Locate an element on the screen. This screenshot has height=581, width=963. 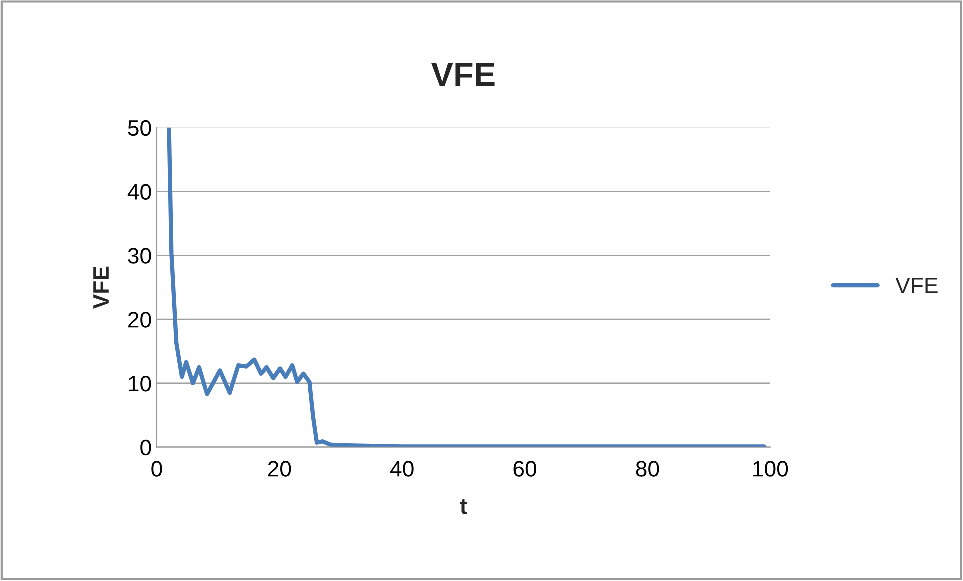
y-tick-label: 30 is located at coordinates (140, 256).